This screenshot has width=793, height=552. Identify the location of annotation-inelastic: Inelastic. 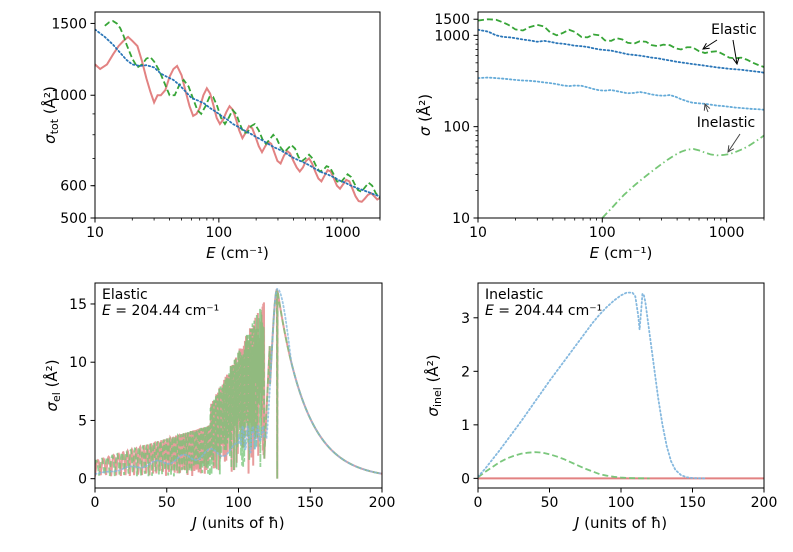
(726, 123).